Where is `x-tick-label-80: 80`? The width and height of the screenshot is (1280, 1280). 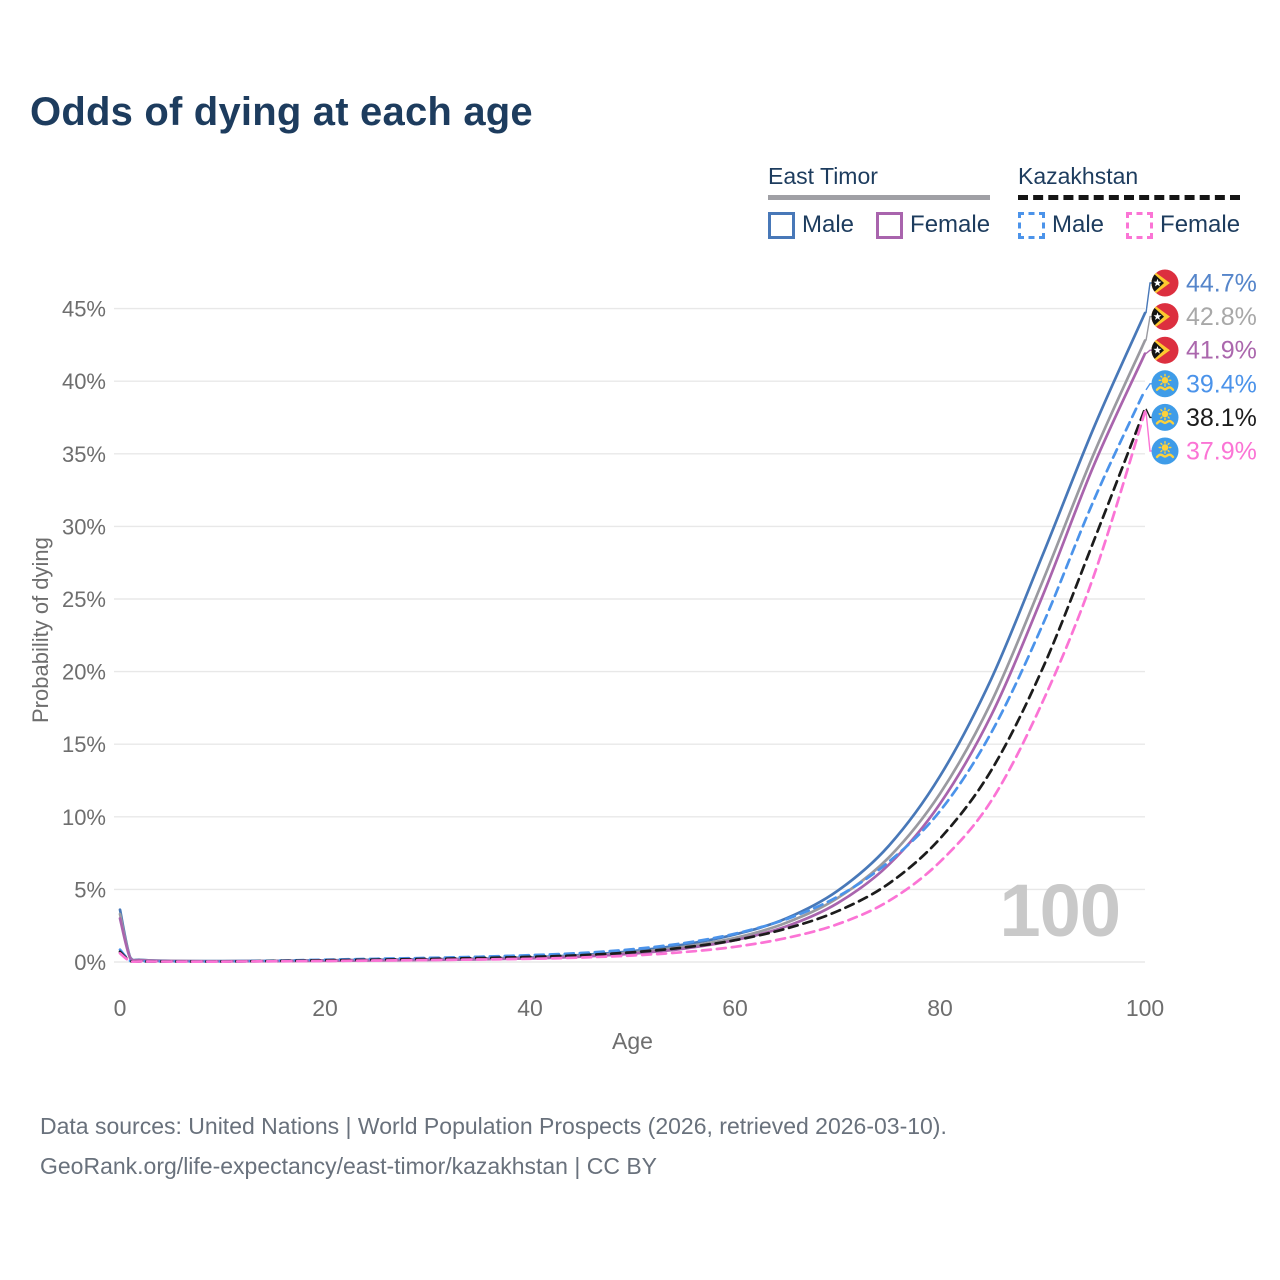
x-tick-label-80: 80 is located at coordinates (940, 1008).